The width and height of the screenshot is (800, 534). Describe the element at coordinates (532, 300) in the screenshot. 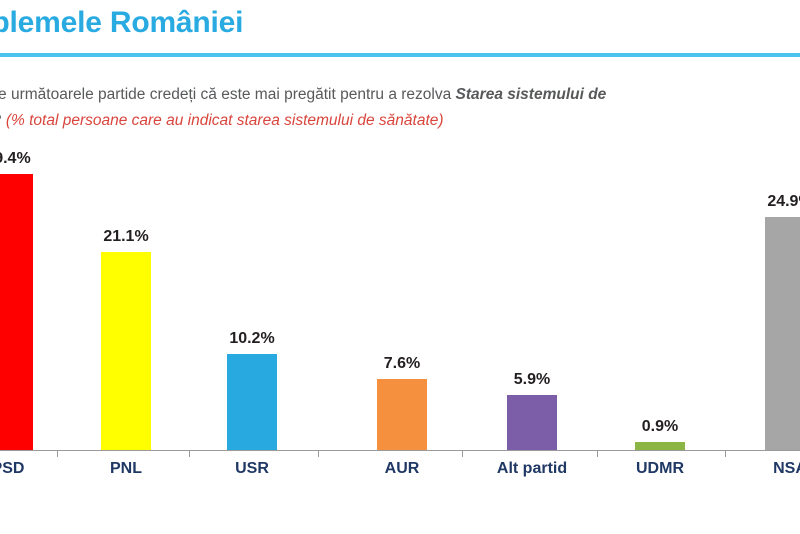

I see `bar-group: 5.9%` at that location.